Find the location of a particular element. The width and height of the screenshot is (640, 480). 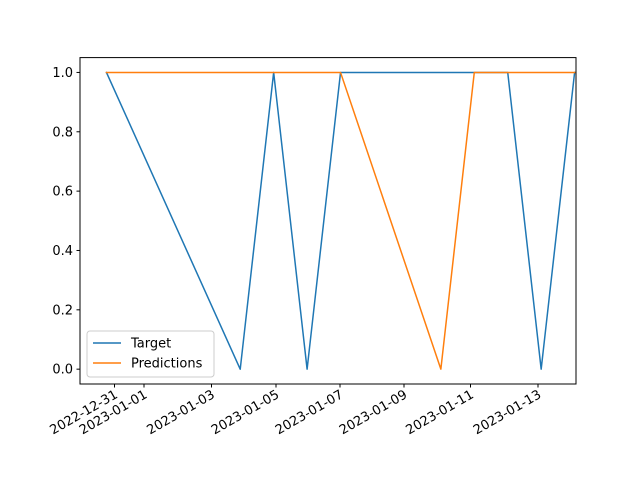

y-tick-label: 1.0 is located at coordinates (62, 73).